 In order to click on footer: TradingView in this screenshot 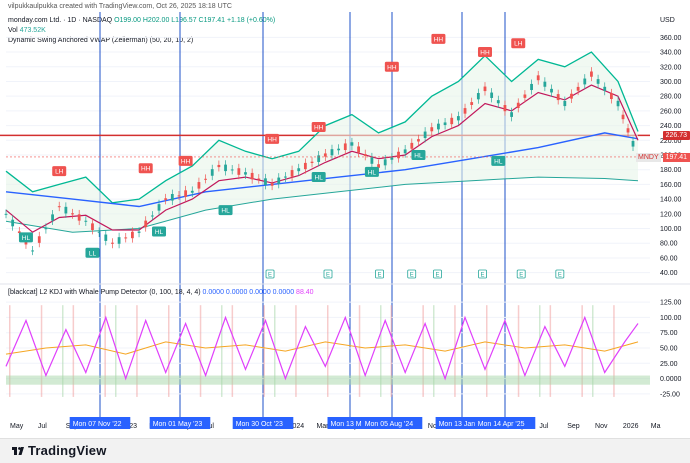, I will do `click(345, 450)`.